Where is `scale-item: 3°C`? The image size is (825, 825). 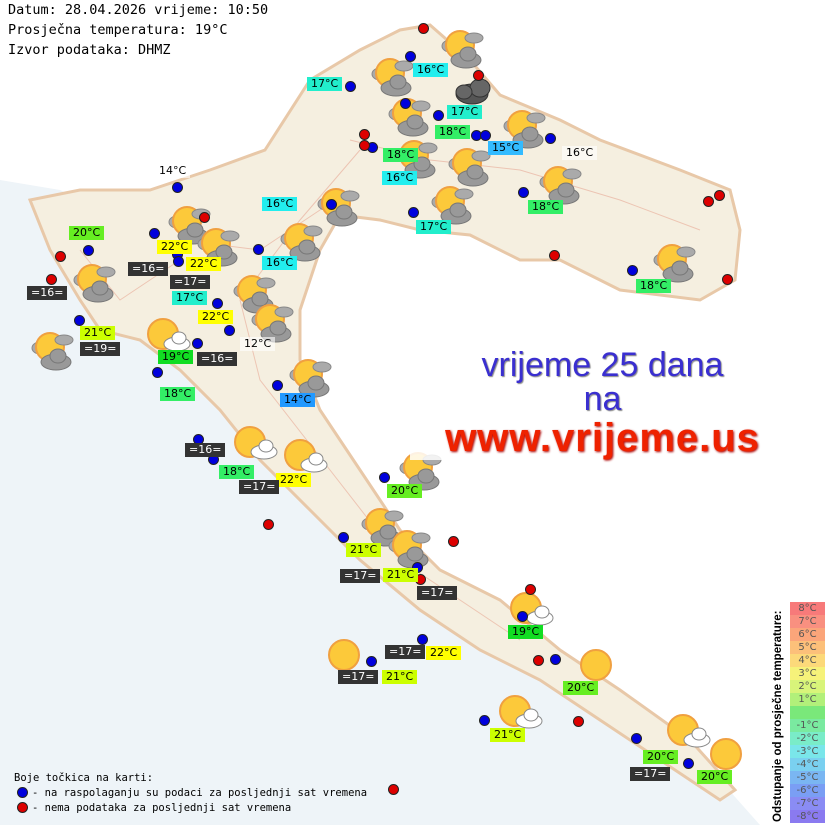
scale-item: 3°C is located at coordinates (807, 673).